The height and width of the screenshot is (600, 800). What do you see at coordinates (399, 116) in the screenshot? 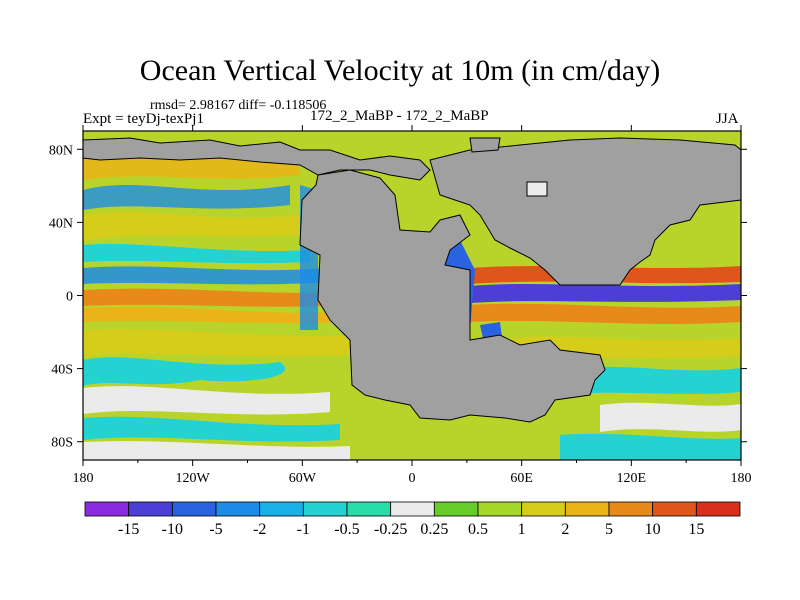
I see `comparison-label: 172_2_MaBP - 172_2_MaBP` at bounding box center [399, 116].